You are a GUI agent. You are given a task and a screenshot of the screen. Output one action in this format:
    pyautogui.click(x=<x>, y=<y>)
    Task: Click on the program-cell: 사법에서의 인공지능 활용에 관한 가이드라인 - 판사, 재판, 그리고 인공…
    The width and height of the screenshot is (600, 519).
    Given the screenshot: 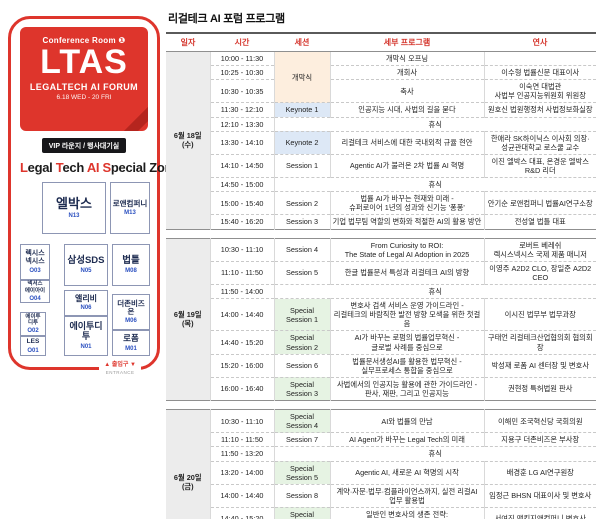 What is the action you would take?
    pyautogui.click(x=407, y=388)
    